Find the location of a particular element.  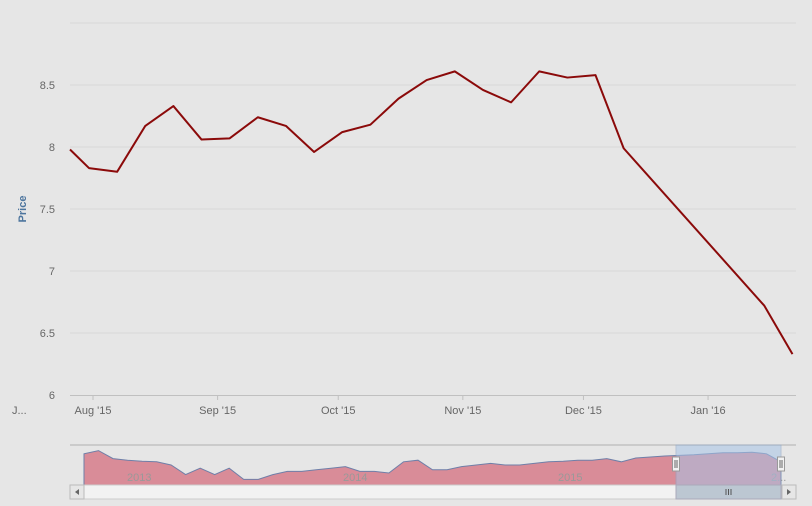

y-tick-label: 7 is located at coordinates (52, 272).